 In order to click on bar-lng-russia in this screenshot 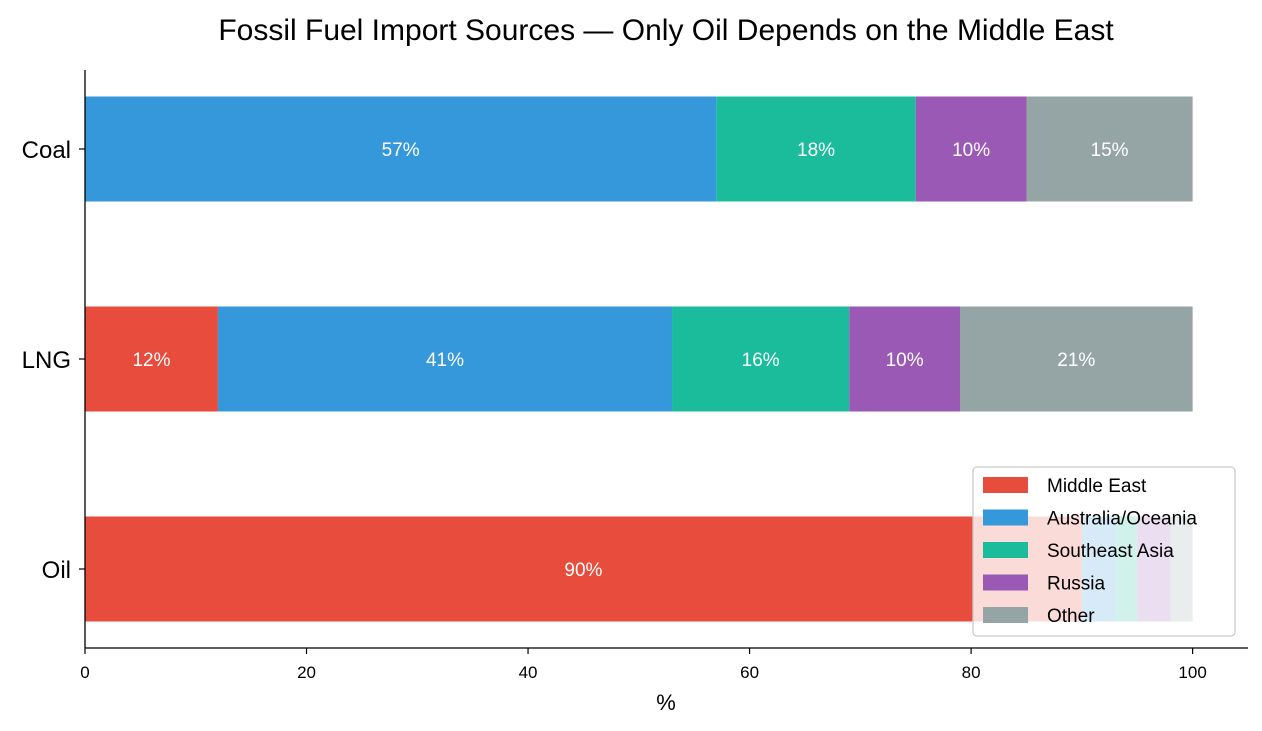, I will do `click(905, 359)`.